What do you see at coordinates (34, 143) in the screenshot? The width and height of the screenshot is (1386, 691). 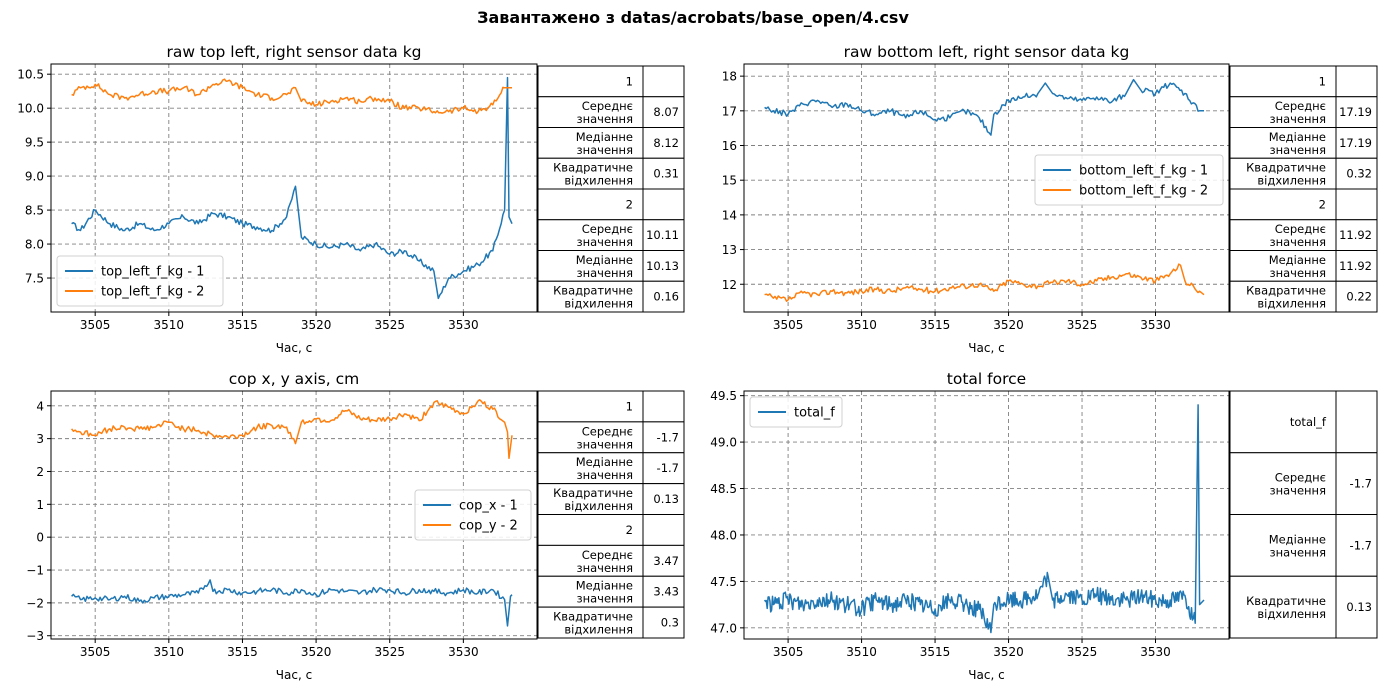 I see `y-tick-label: 9.5` at bounding box center [34, 143].